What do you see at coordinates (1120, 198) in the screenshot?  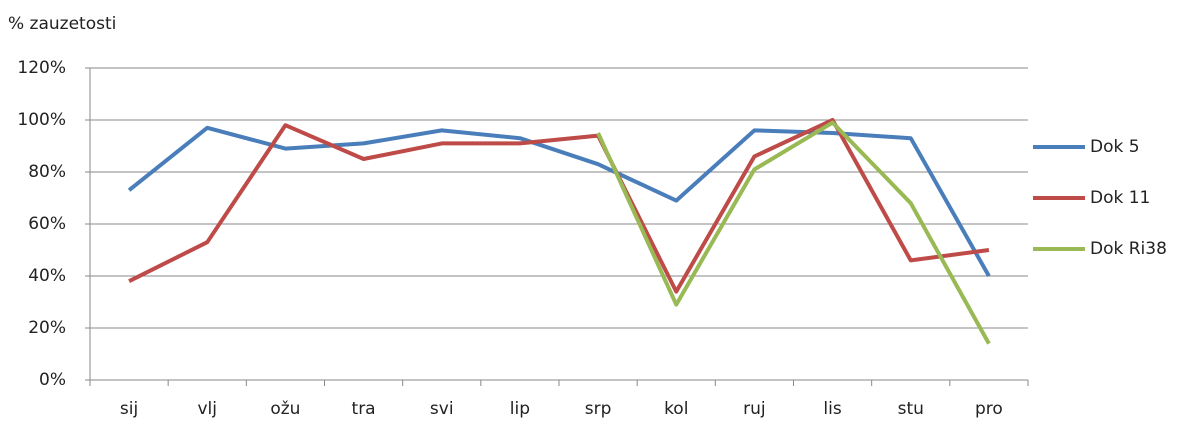 I see `legend-label: Dok 11` at bounding box center [1120, 198].